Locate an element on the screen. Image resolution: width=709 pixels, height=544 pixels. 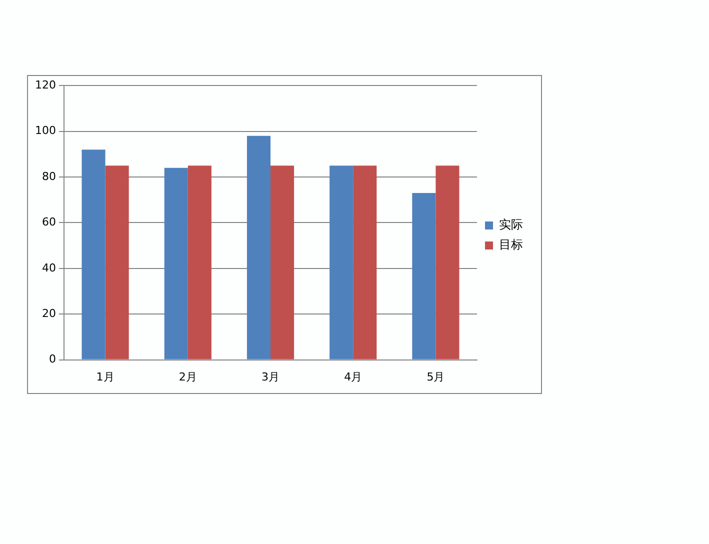
y-tick-label: 40 is located at coordinates (49, 267).